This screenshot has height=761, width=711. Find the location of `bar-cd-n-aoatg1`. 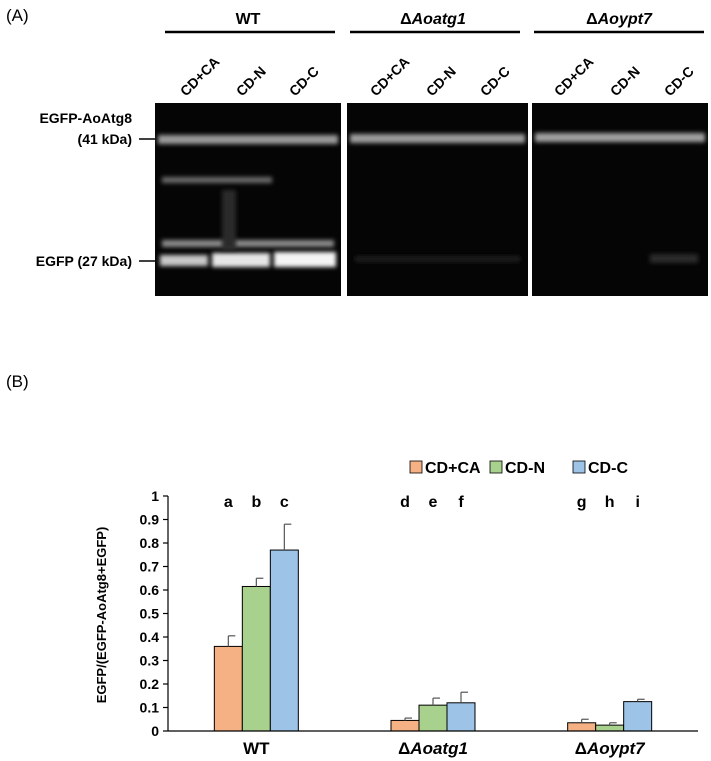

bar-cd-n-aoatg1 is located at coordinates (433, 718).